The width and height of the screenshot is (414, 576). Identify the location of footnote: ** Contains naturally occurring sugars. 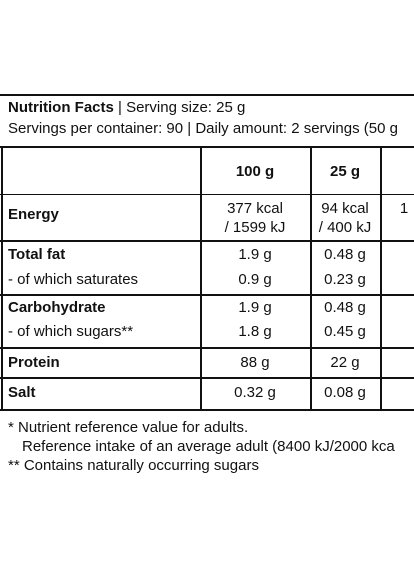
(133, 465).